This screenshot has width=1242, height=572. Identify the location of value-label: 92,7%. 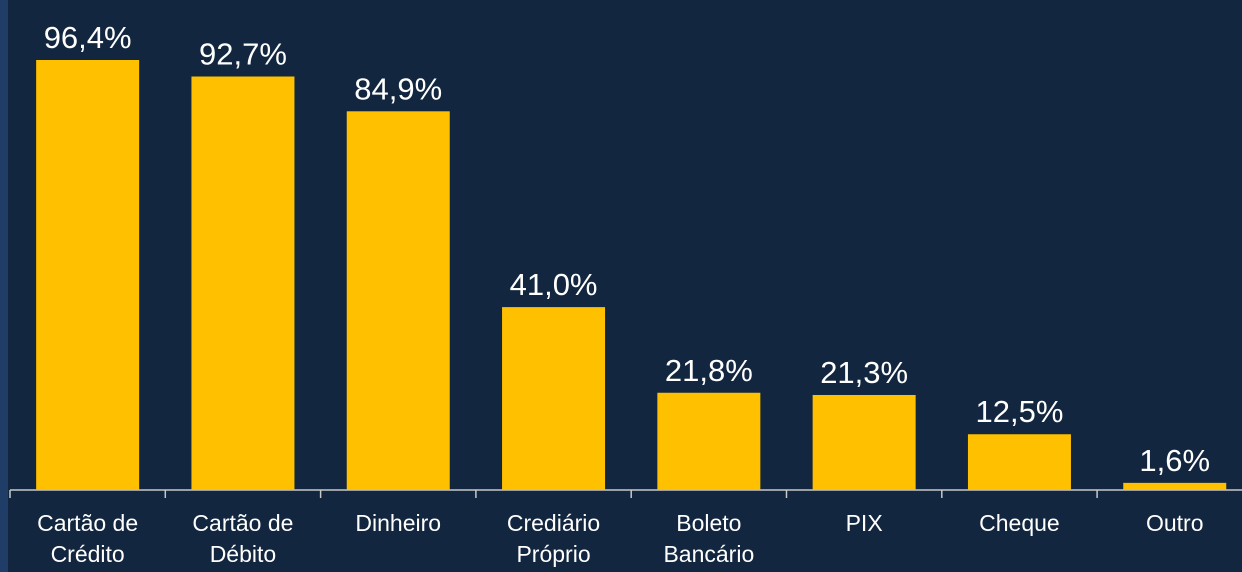
(243, 54).